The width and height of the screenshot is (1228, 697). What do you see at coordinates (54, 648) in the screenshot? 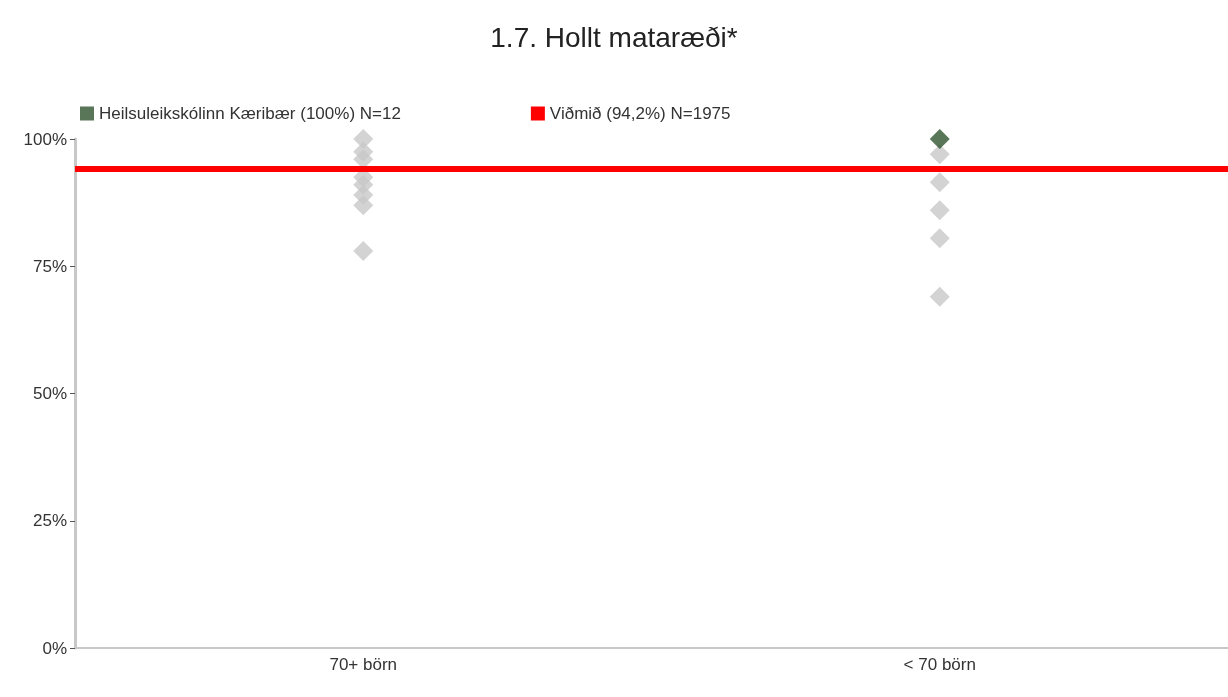
I see `y-tick-label: 0%` at bounding box center [54, 648].